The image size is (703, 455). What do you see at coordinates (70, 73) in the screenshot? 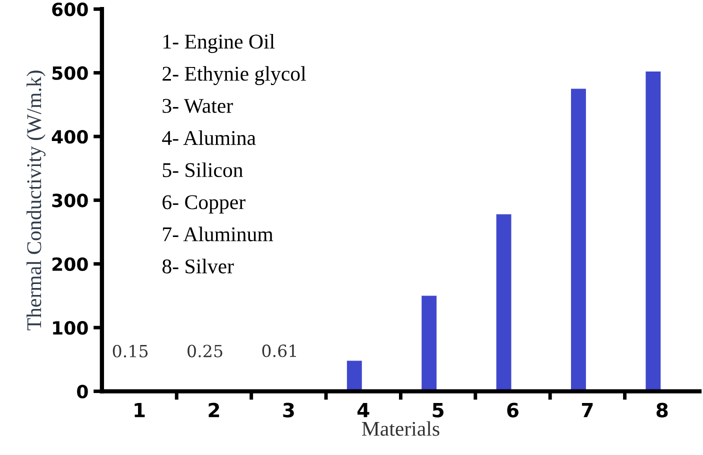
I see `y-tick-label: 500` at bounding box center [70, 73].